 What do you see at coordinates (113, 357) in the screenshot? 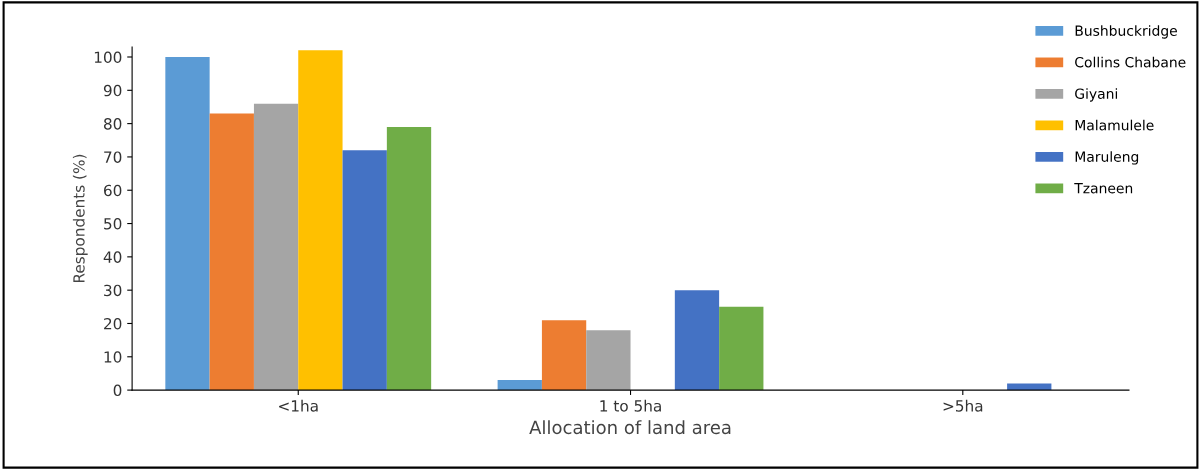
I see `y-tick-label: 10` at bounding box center [113, 357].